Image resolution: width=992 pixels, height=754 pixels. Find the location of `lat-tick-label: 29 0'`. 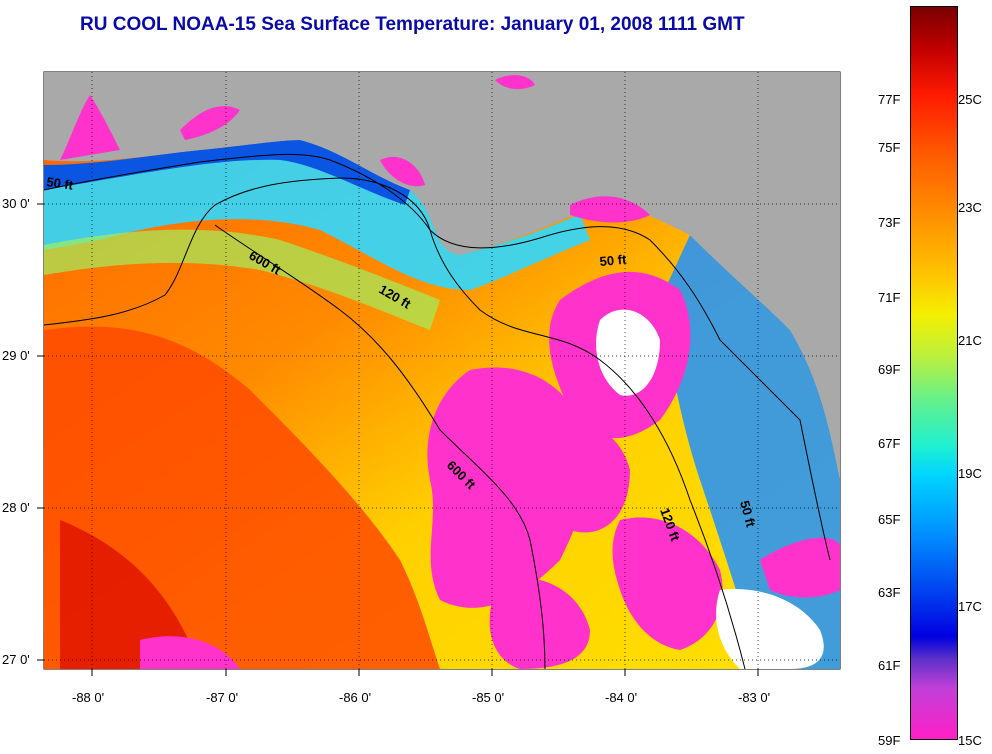

lat-tick-label: 29 0' is located at coordinates (16, 355).